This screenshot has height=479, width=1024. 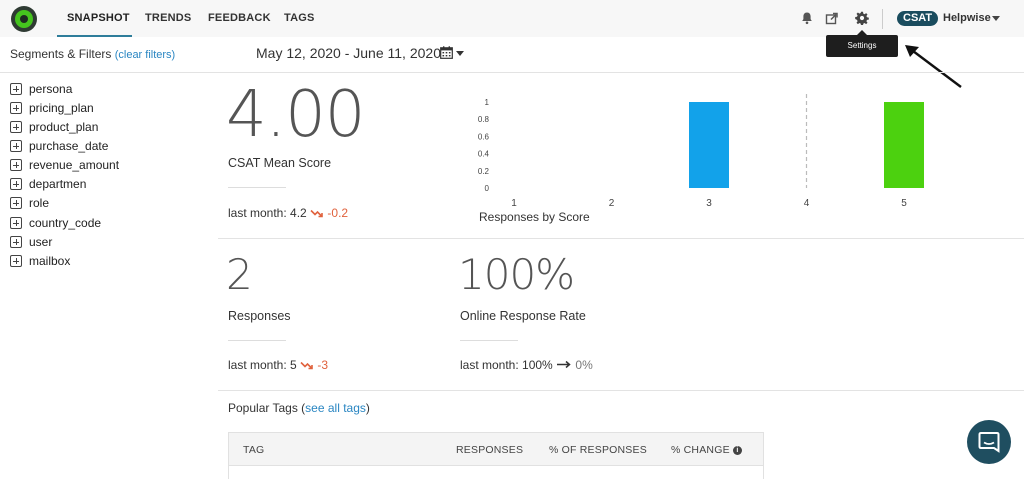 What do you see at coordinates (484, 136) in the screenshot?
I see `y-tick-label: 0.6` at bounding box center [484, 136].